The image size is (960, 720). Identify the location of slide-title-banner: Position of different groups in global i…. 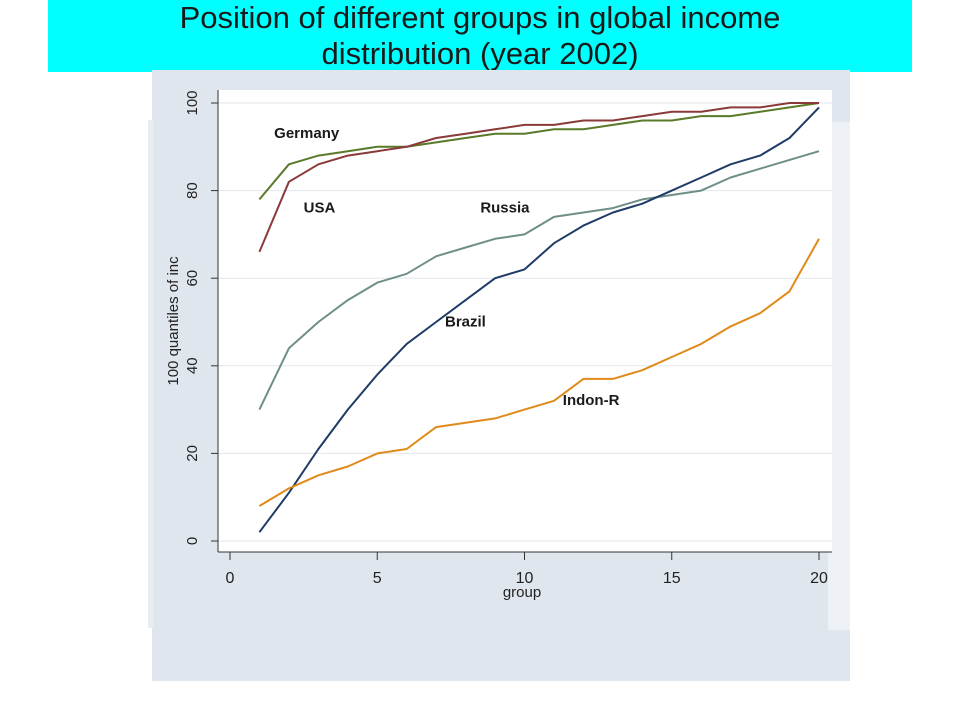
(480, 36).